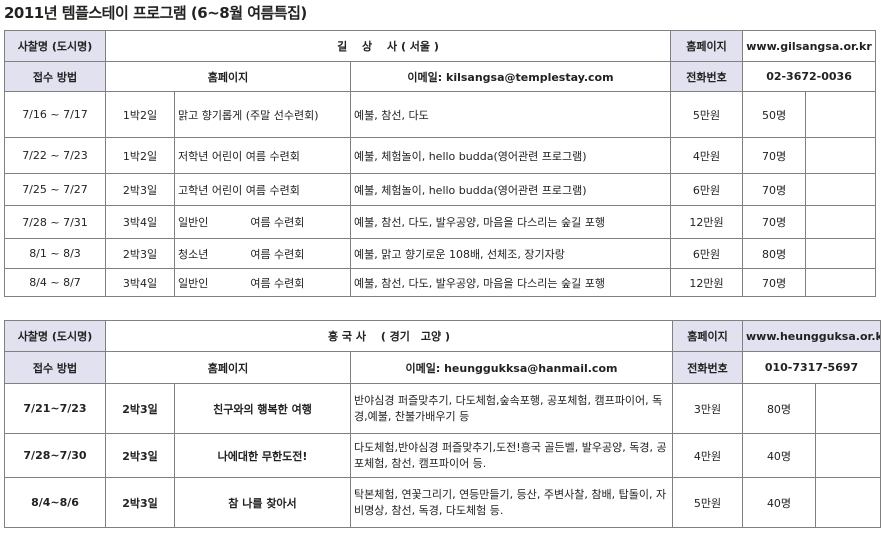 The width and height of the screenshot is (882, 537). What do you see at coordinates (262, 253) in the screenshot?
I see `program-name: 청소년 여름 수련회` at bounding box center [262, 253].